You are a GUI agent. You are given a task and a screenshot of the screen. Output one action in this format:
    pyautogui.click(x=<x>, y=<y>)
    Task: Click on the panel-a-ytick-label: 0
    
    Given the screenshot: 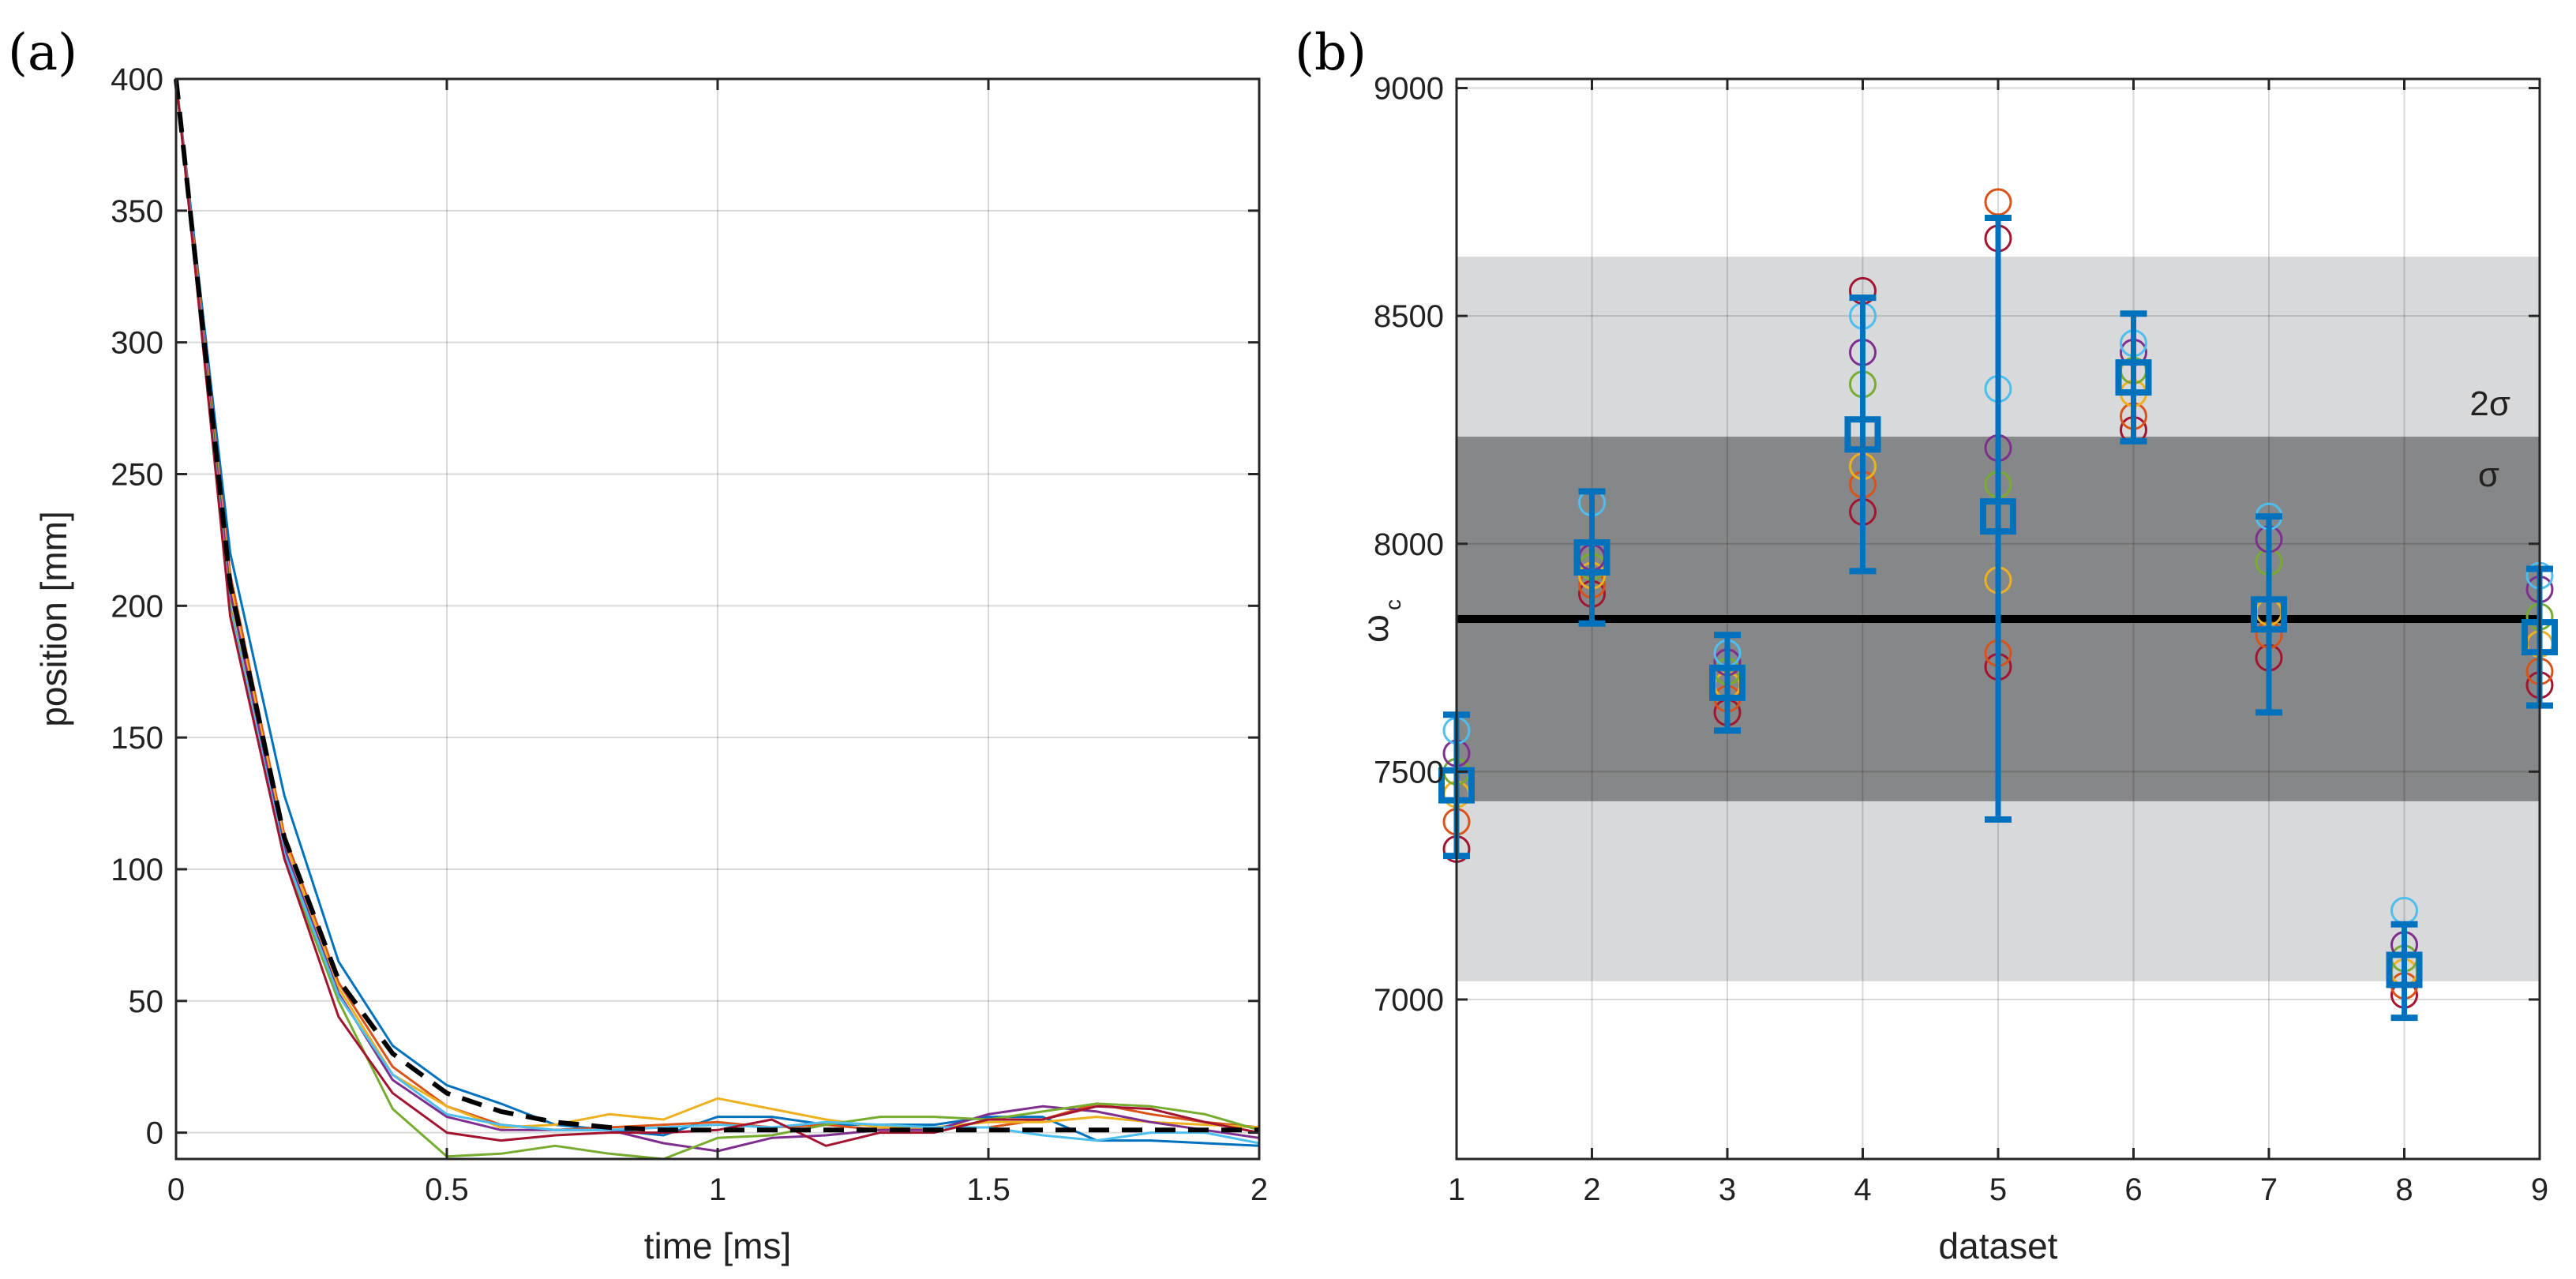 What is the action you would take?
    pyautogui.click(x=154, y=1134)
    